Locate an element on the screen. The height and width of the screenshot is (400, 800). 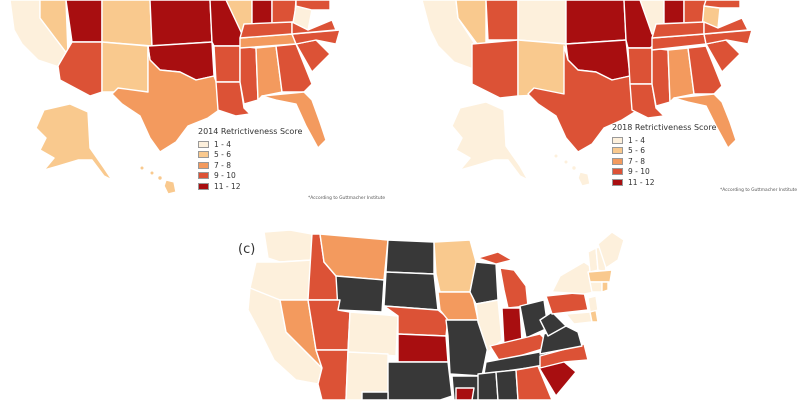
legend-2018-label-1: 1 - 4 is located at coordinates (637, 140).